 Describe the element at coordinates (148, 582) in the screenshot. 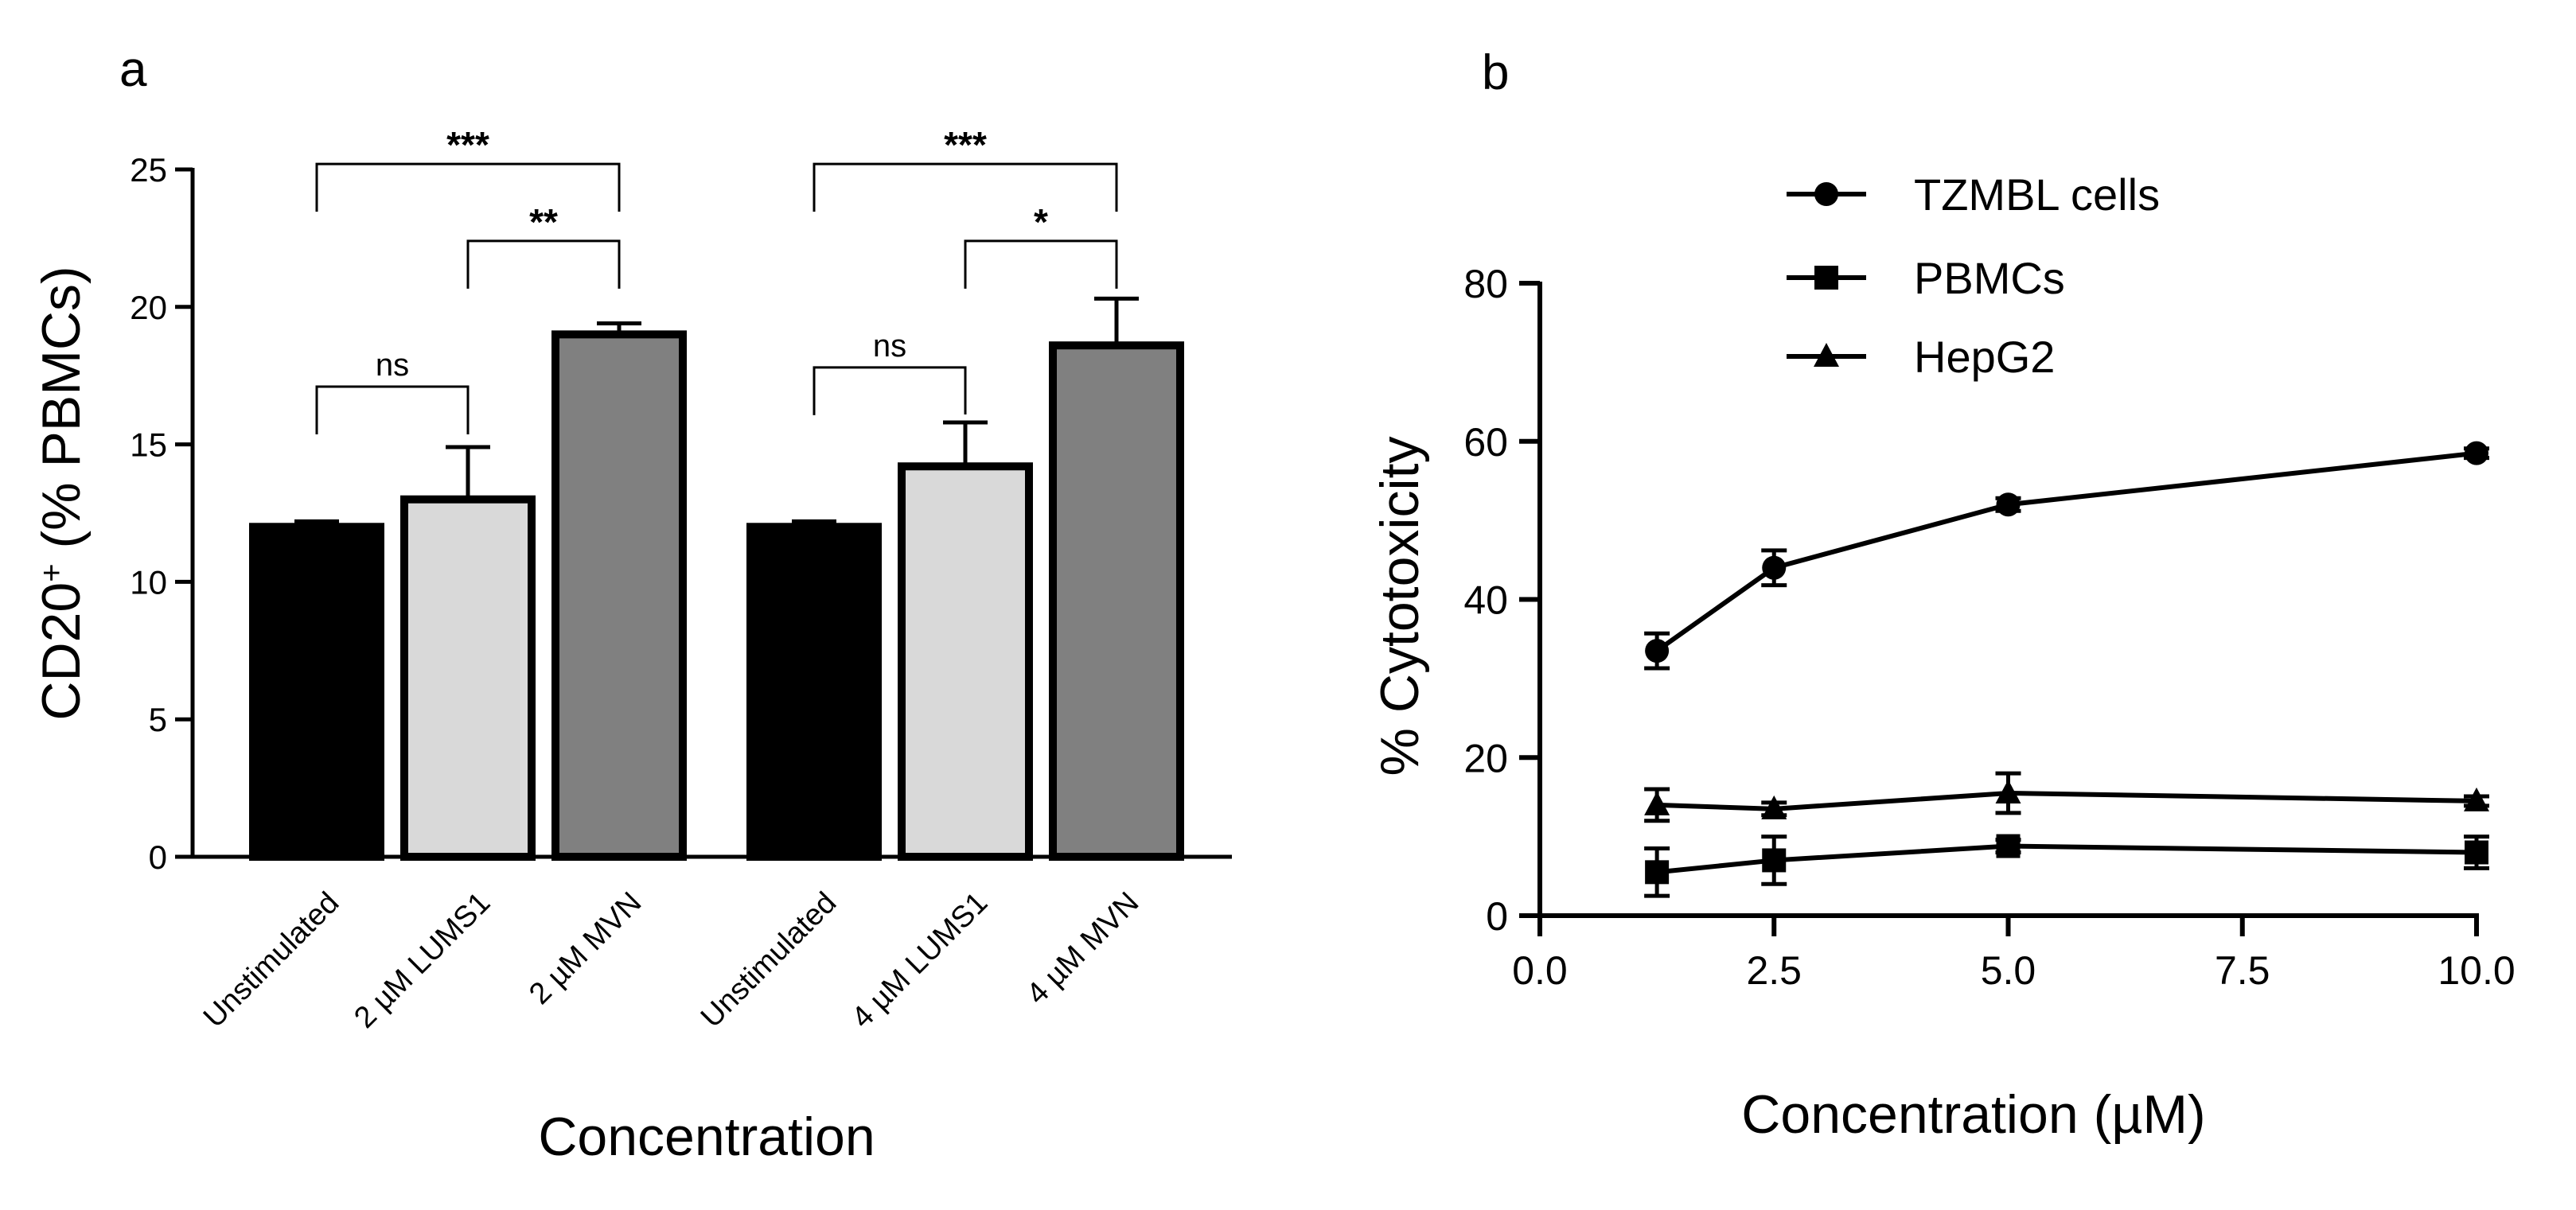

I see `panel-a-y-tick-label: 10` at that location.